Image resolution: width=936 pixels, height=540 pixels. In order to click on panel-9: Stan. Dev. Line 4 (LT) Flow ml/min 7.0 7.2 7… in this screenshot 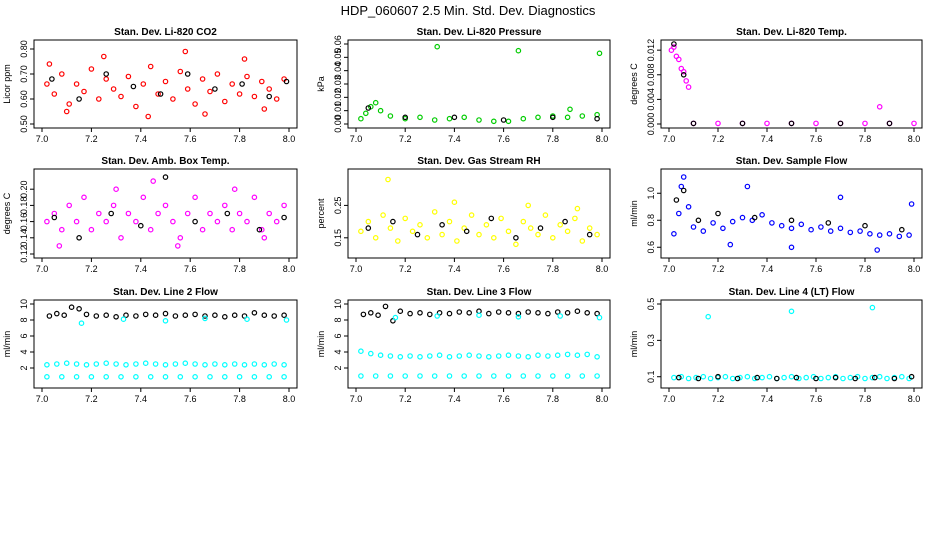, I will do `click(776, 345)`.